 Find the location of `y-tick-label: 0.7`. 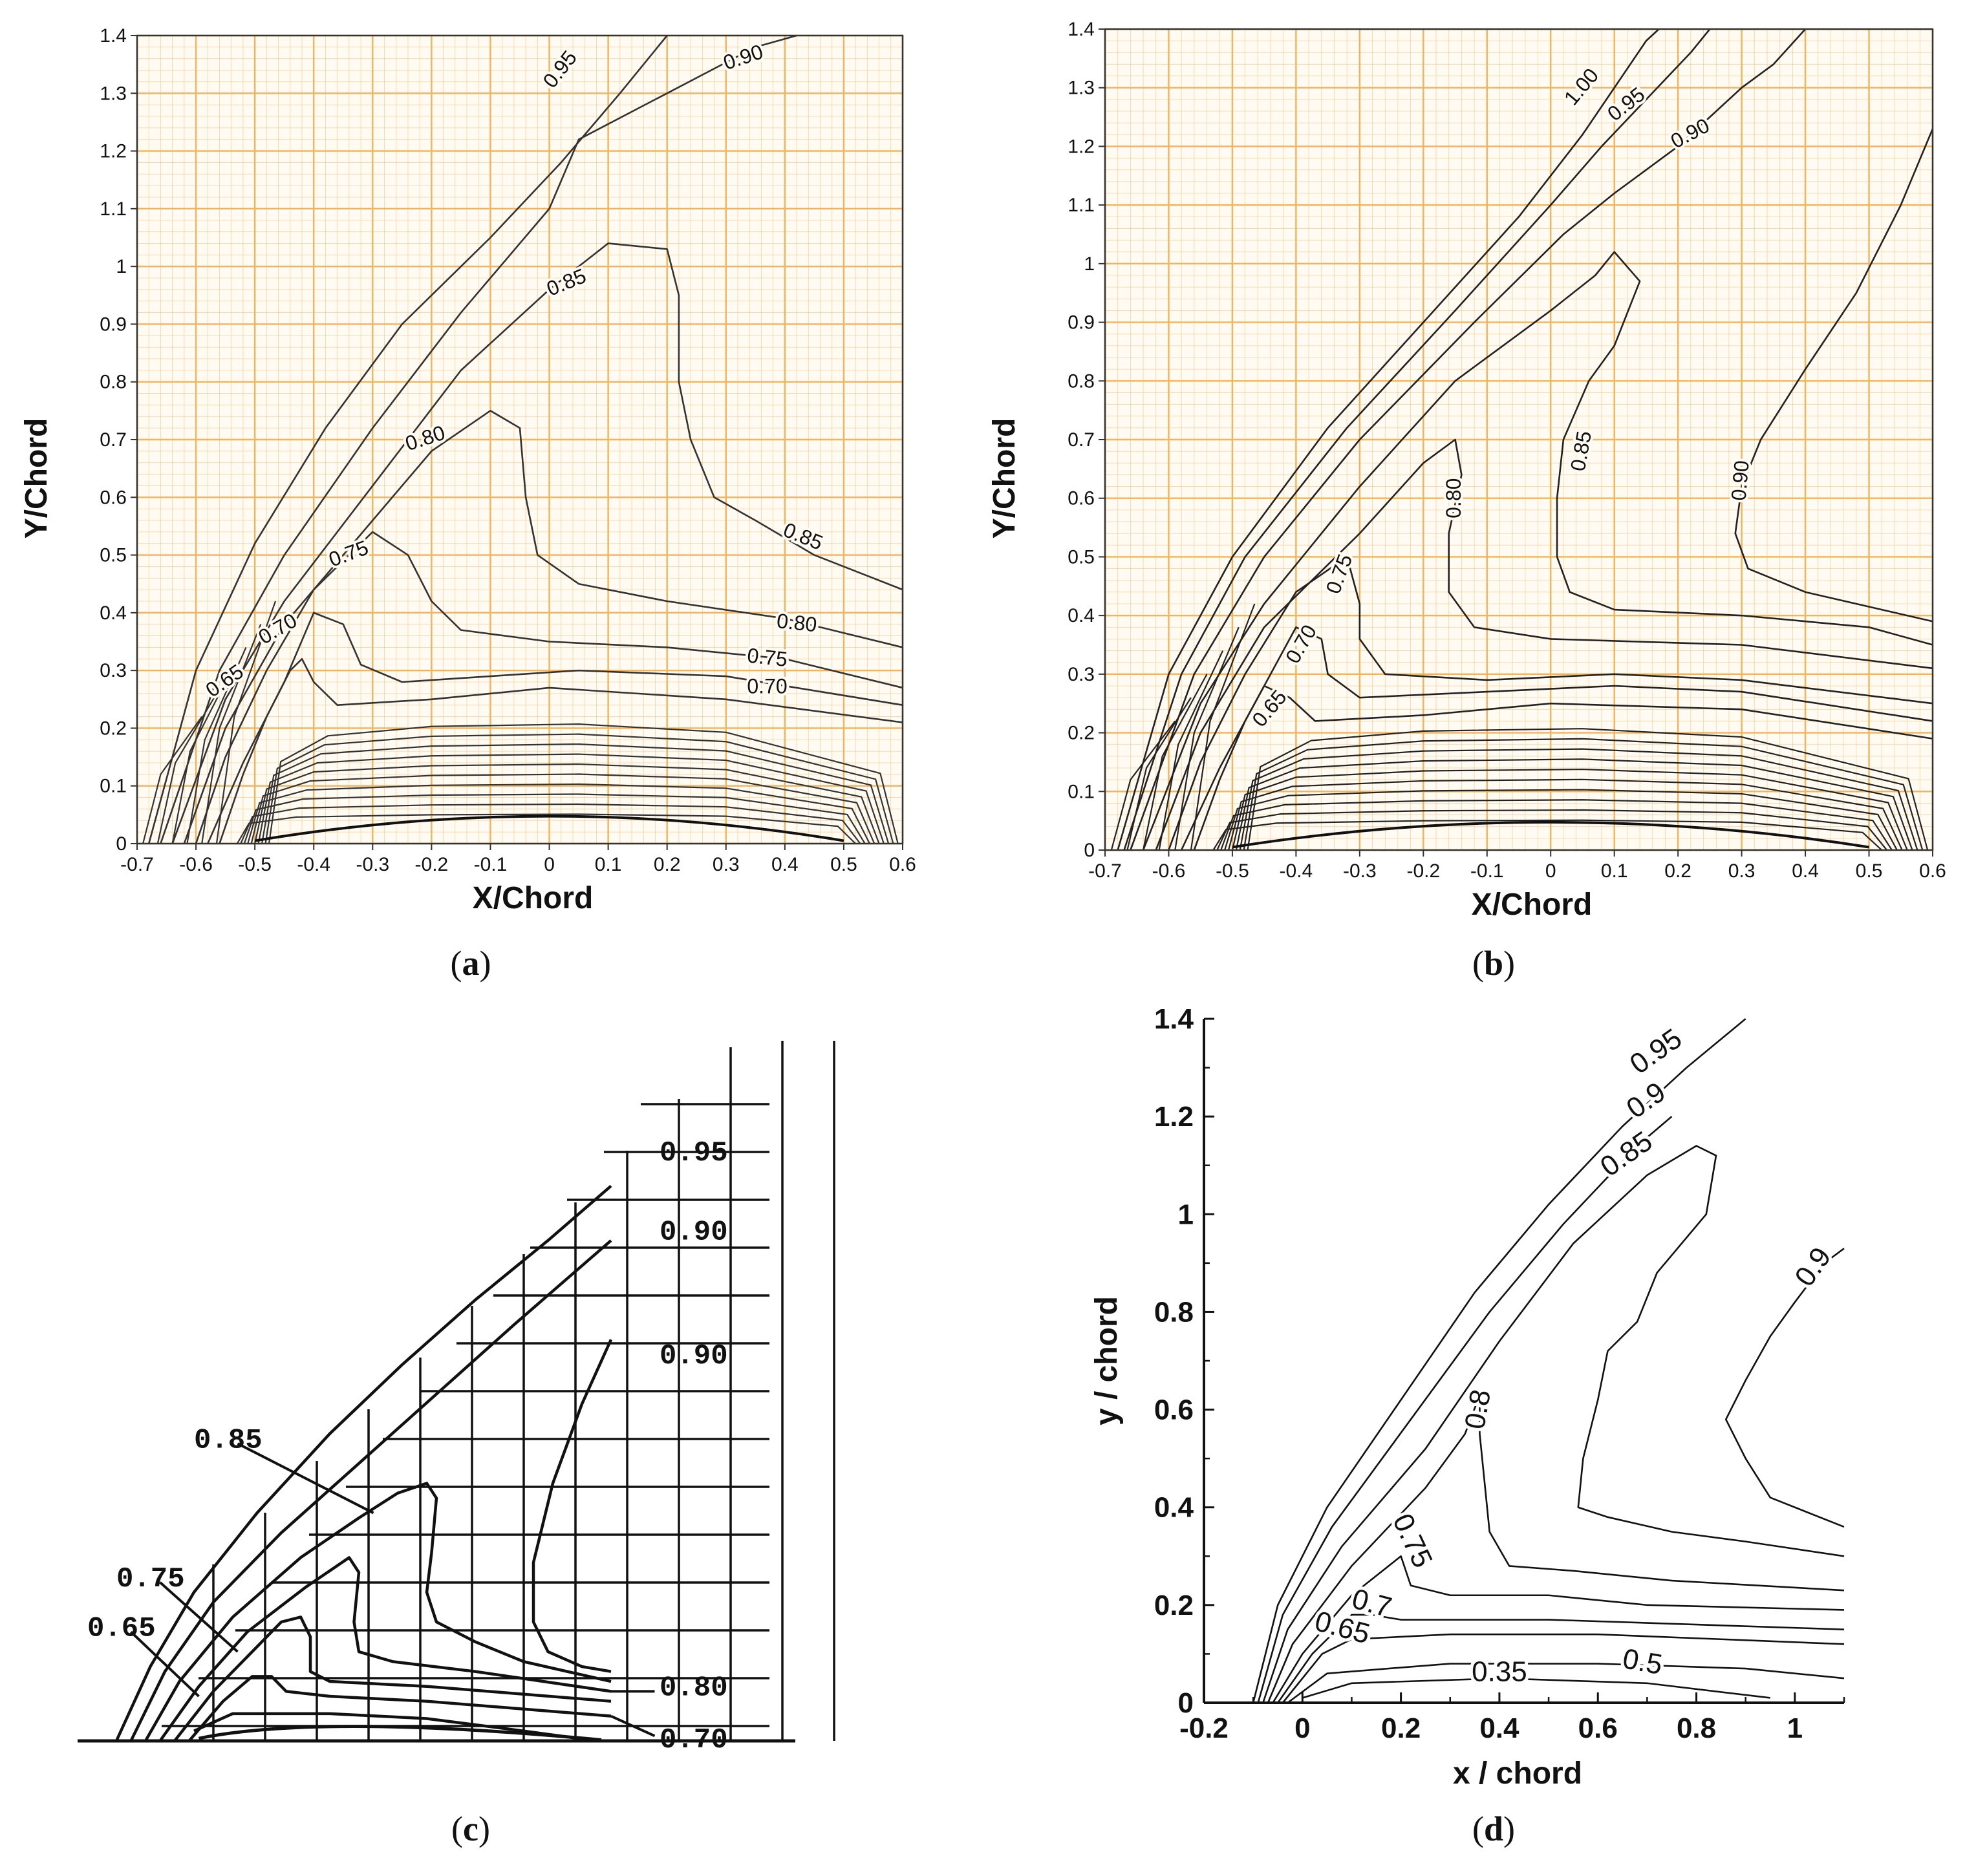

y-tick-label: 0.7 is located at coordinates (113, 440).